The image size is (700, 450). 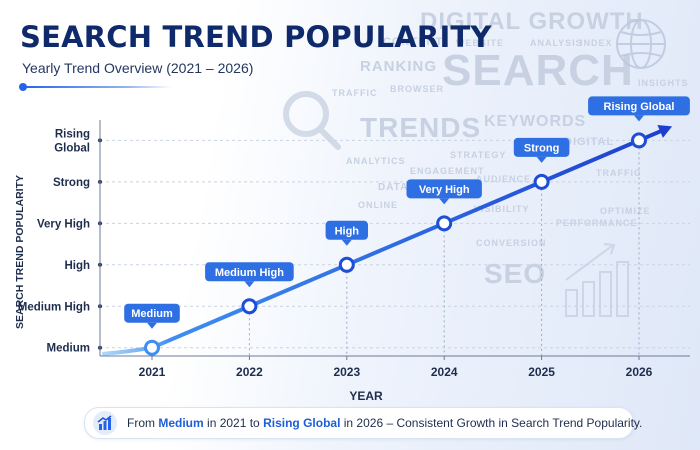 What do you see at coordinates (378, 205) in the screenshot?
I see `watermark-word: ONLINE` at bounding box center [378, 205].